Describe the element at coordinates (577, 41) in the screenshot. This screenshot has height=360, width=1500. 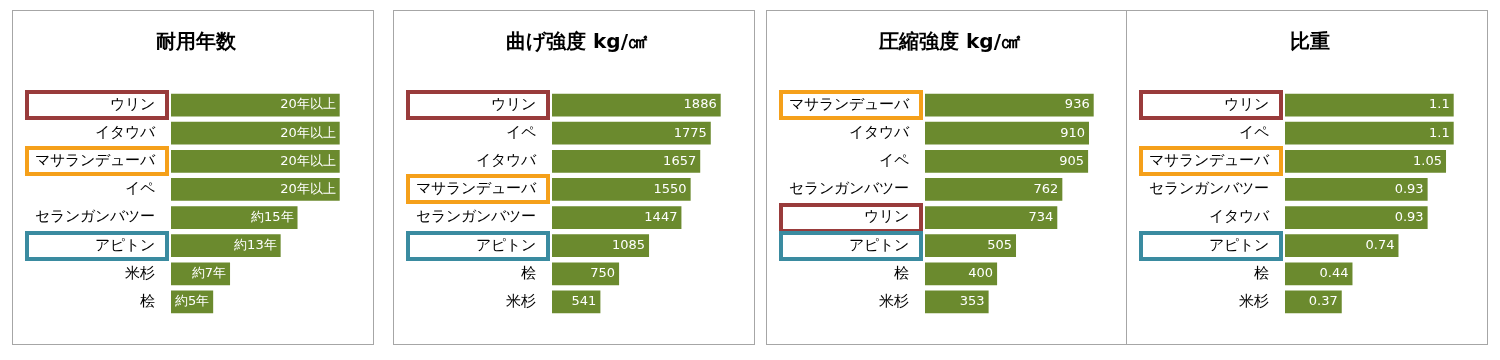
I see `chart-title: 曲げ強度 kg/㎠` at that location.